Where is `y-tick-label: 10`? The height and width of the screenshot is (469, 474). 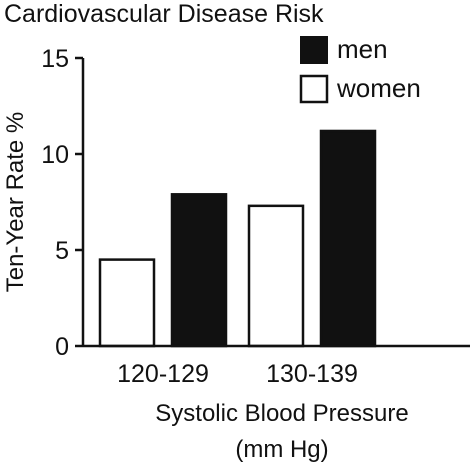
y-tick-label: 10 is located at coordinates (55, 155).